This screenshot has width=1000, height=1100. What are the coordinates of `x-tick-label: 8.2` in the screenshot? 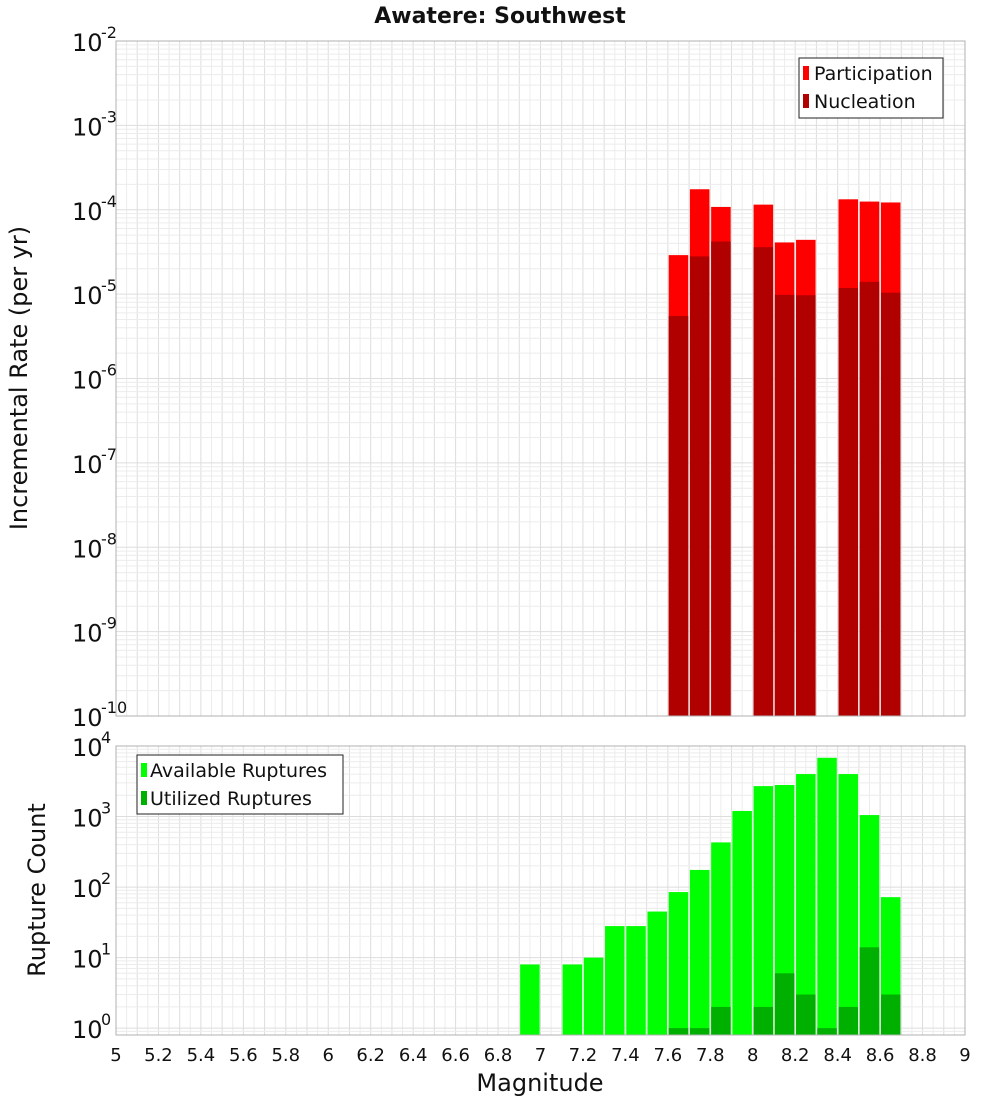 It's located at (795, 1055).